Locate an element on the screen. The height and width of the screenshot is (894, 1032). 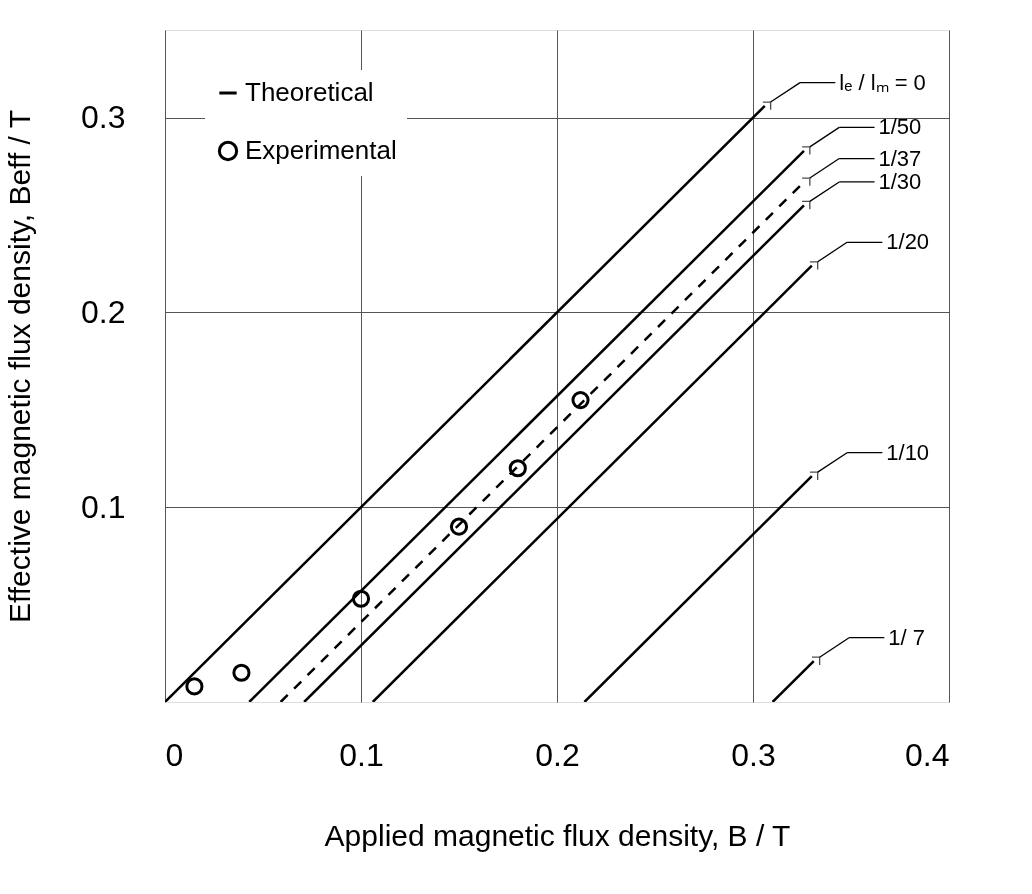
x-tick-label: 0 is located at coordinates (174, 754).